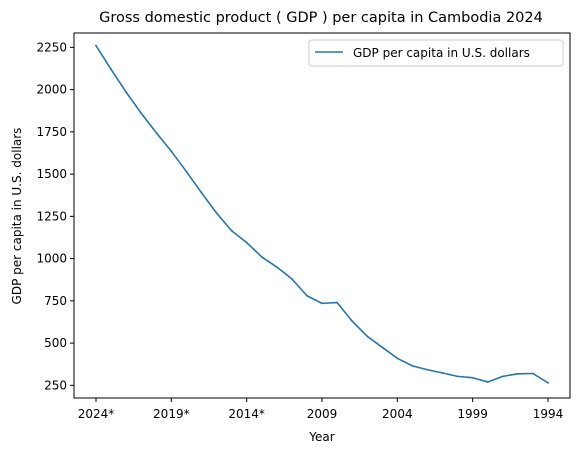 This screenshot has height=455, width=586. I want to click on y-tick-label: 750, so click(55, 301).